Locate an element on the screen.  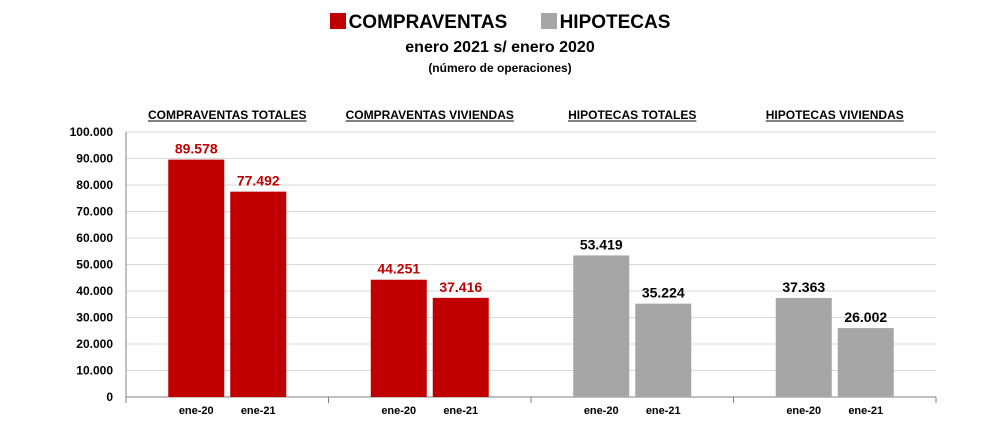
group-title: COMPRAVENTAS VIVIENDAS is located at coordinates (430, 115).